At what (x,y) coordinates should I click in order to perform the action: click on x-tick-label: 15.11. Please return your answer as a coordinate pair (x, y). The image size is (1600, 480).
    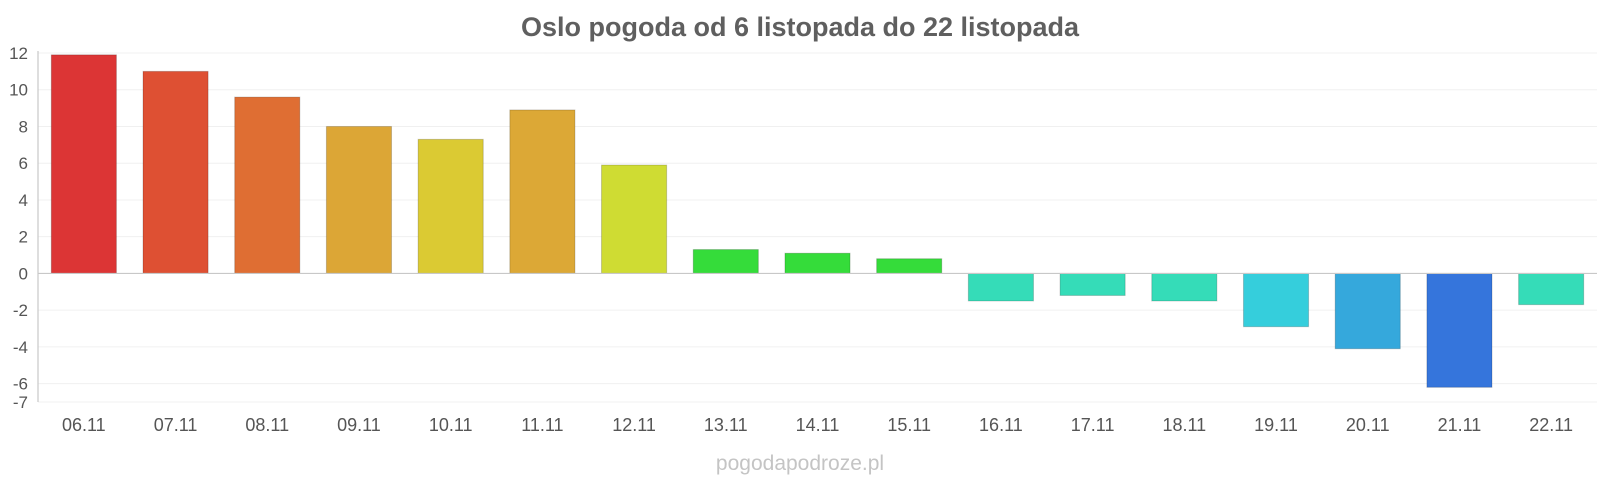
    Looking at the image, I should click on (909, 425).